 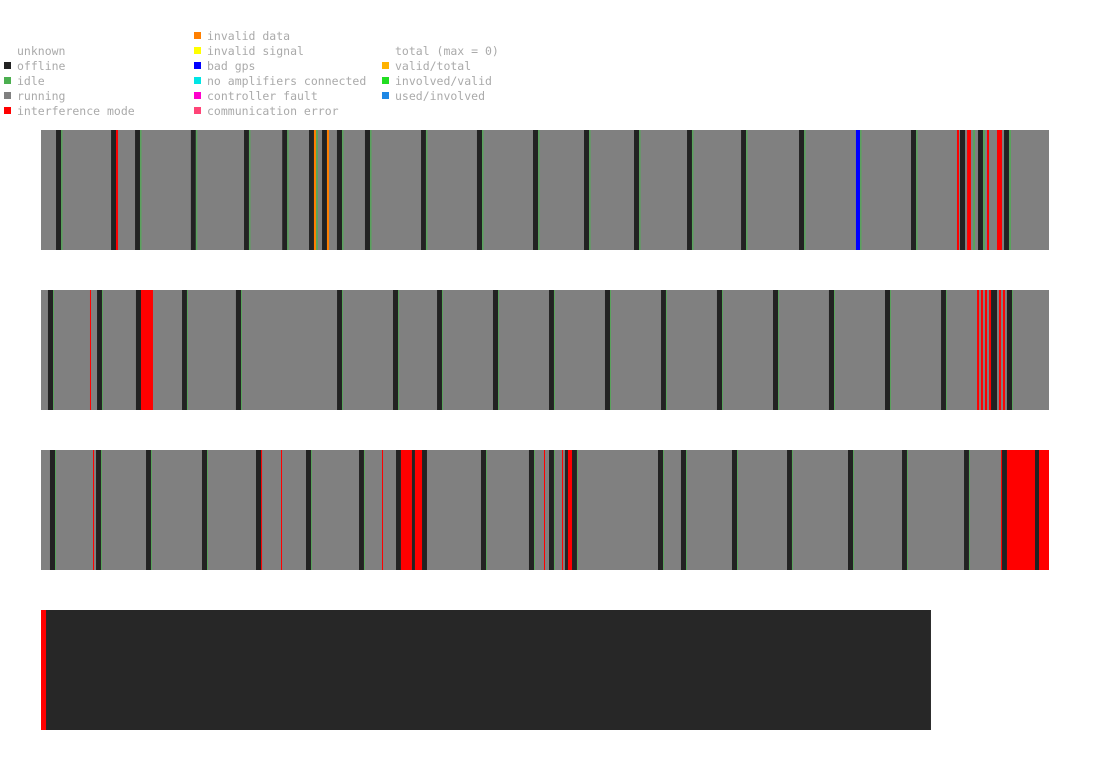 I want to click on legend-label-offline: offline, so click(x=41, y=66).